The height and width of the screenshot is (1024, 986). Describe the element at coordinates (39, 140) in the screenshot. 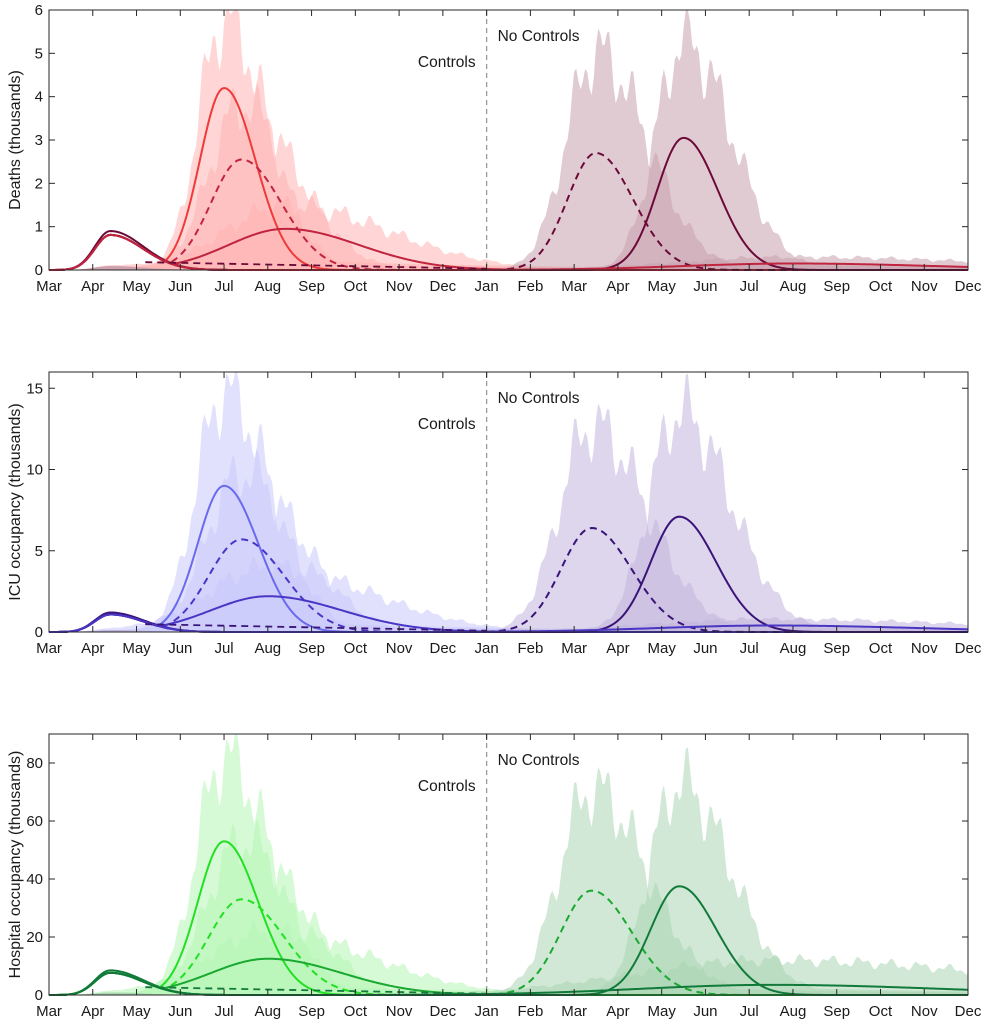

I see `y-tick-label: 3` at that location.